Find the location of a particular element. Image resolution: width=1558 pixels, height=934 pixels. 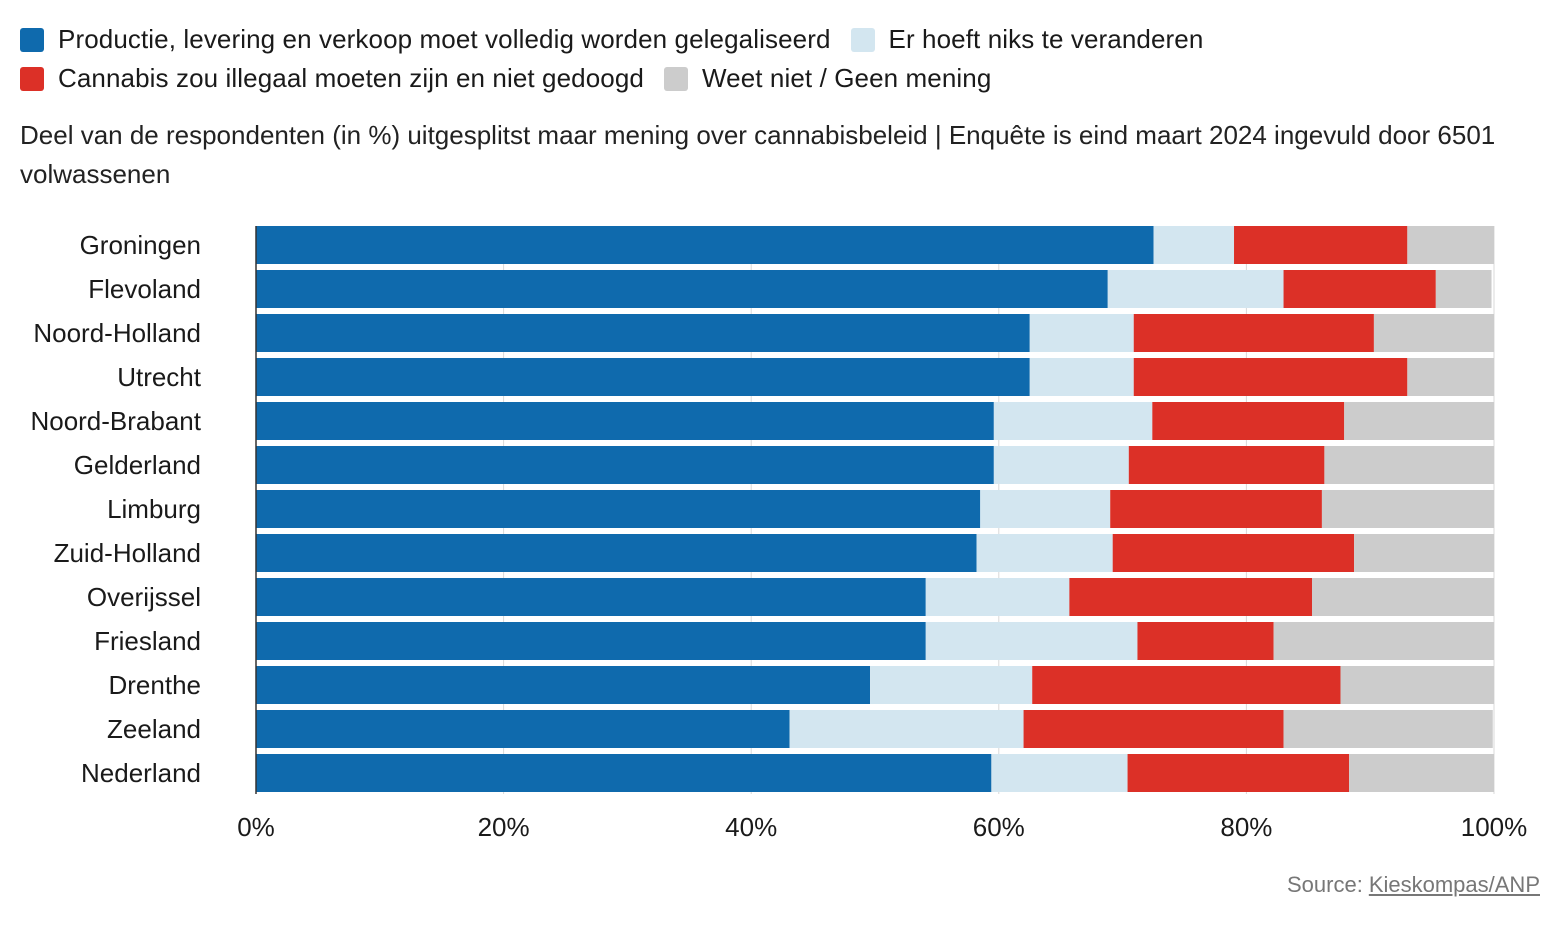

x-tick-label: 60% is located at coordinates (999, 827).